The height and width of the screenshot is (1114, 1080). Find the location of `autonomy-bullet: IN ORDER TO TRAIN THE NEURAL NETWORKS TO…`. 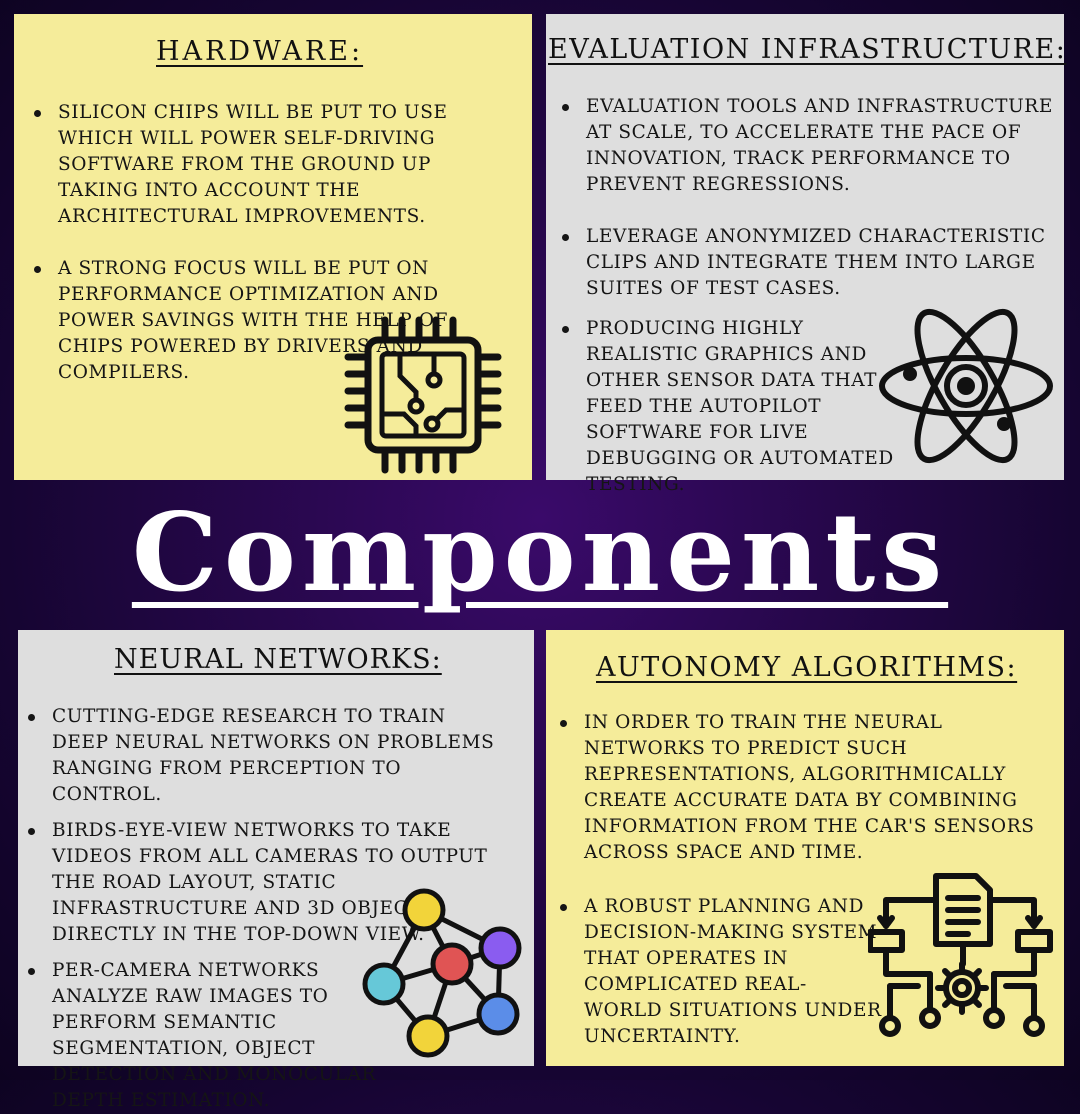

autonomy-bullet: IN ORDER TO TRAIN THE NEURAL NETWORKS TO… is located at coordinates (806, 788).